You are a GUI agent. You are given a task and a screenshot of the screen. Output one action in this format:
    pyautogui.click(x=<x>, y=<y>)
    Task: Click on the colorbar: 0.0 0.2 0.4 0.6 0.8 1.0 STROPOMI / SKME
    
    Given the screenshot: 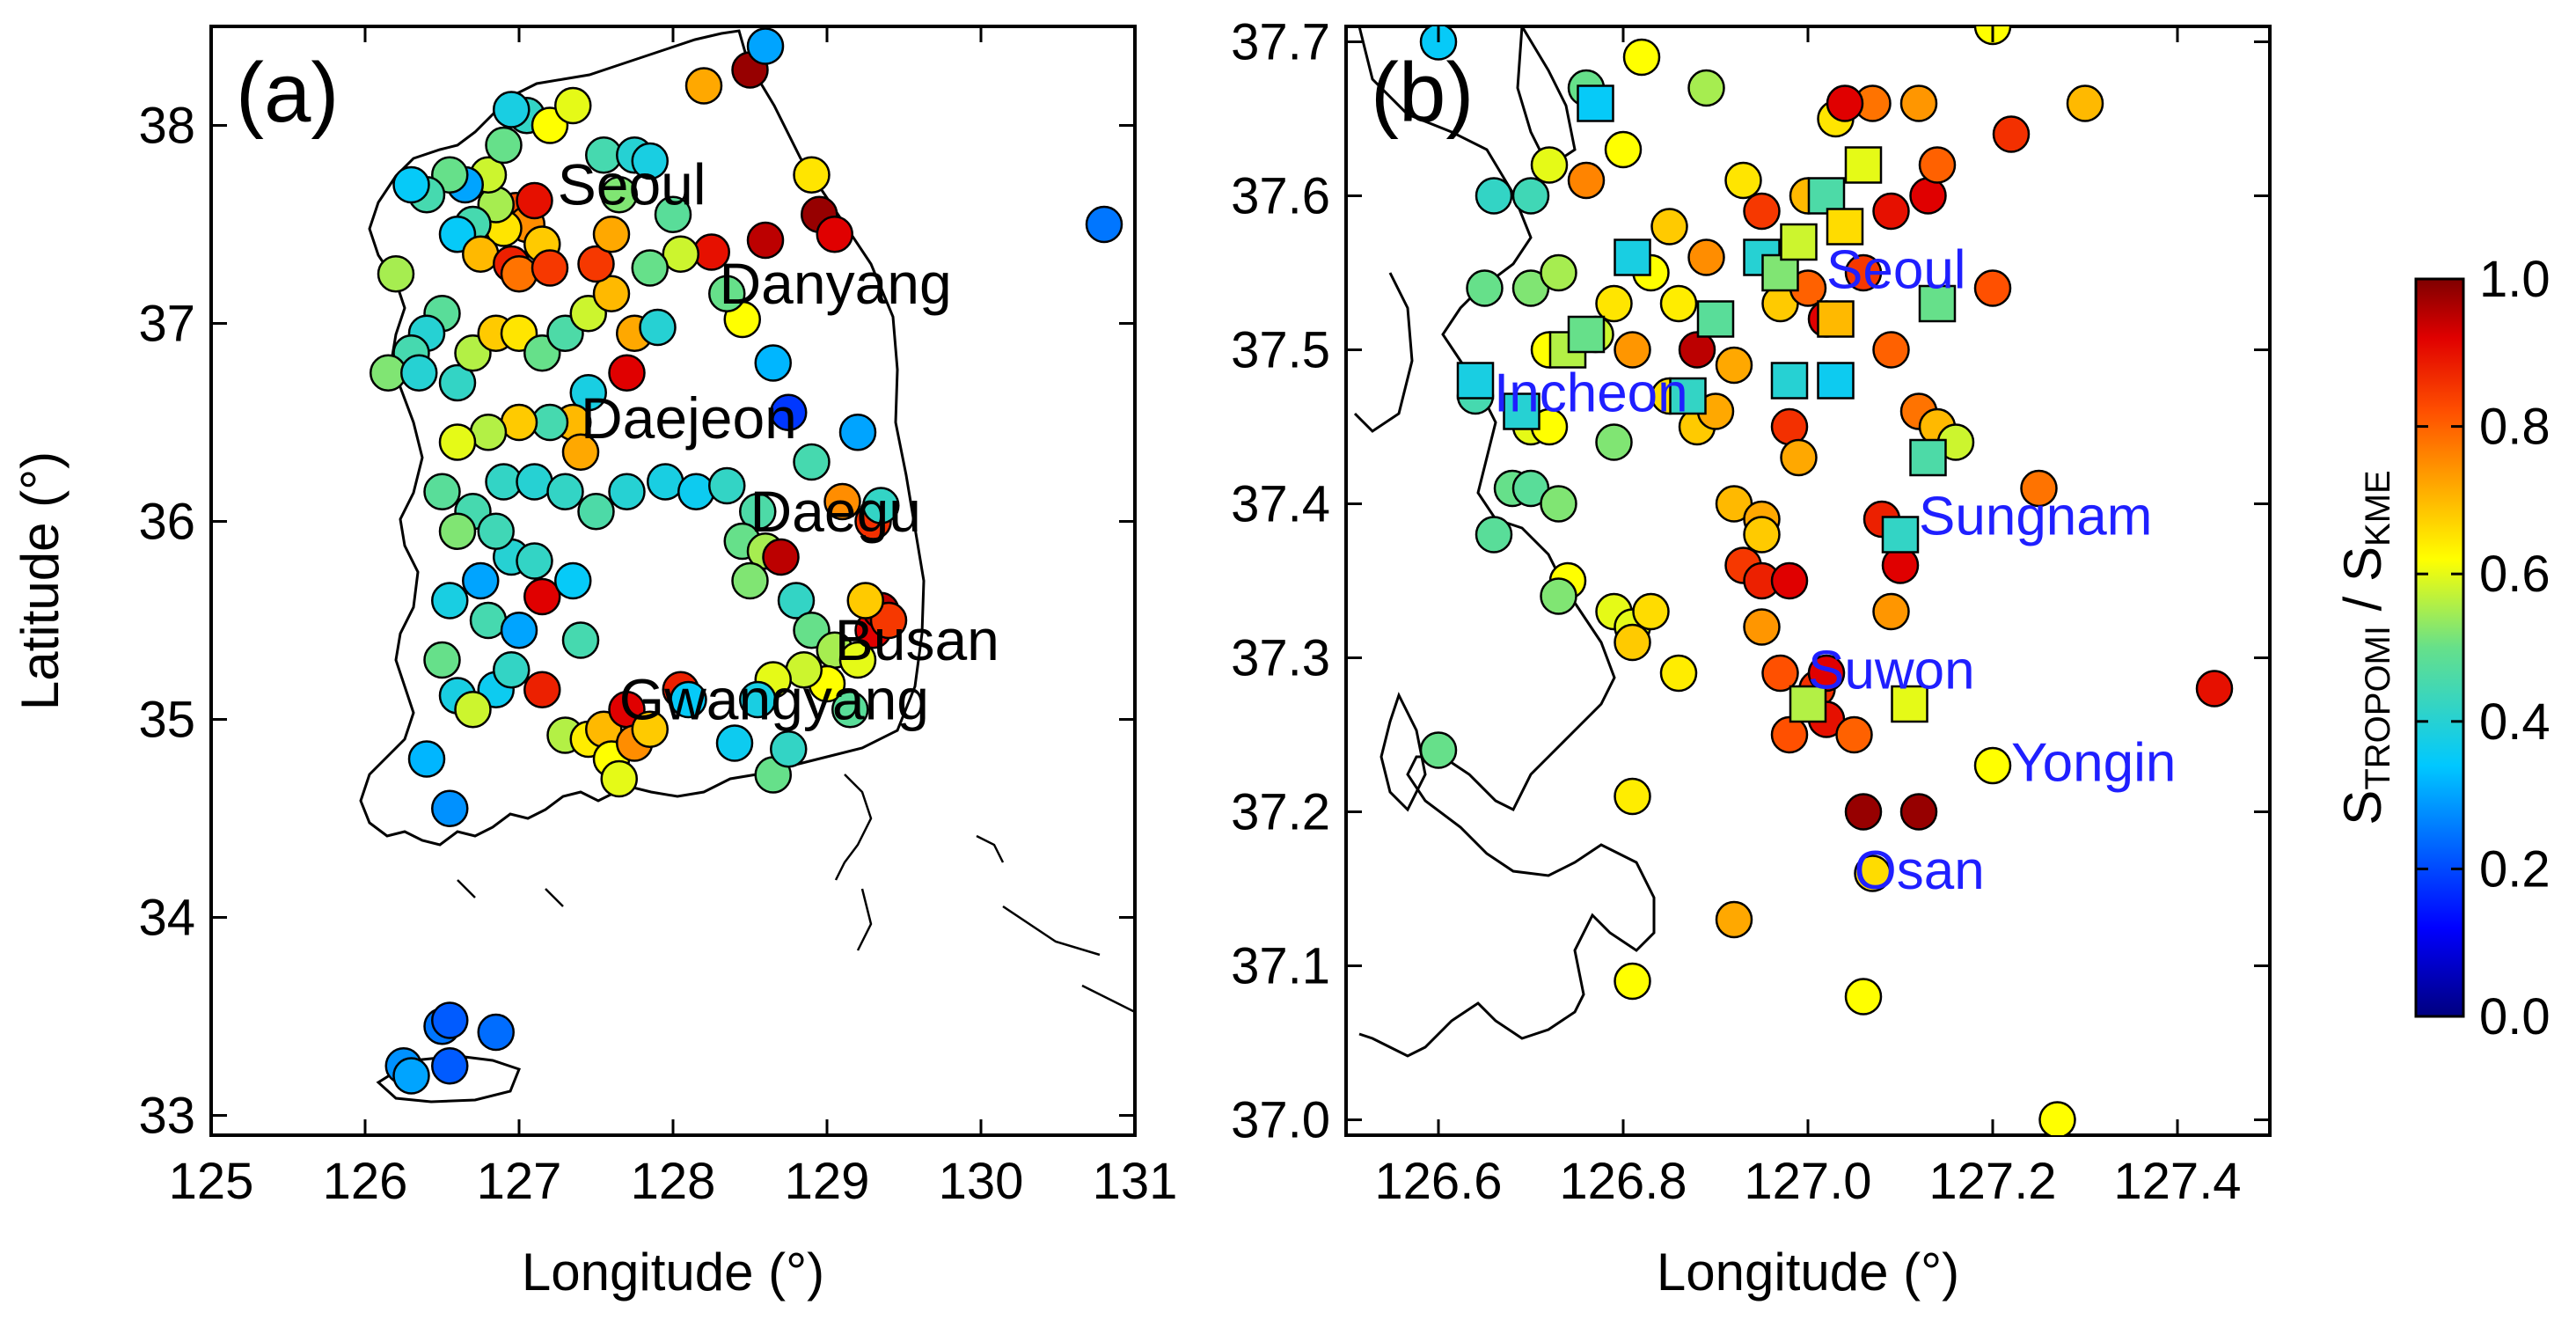 What is the action you would take?
    pyautogui.click(x=2441, y=648)
    